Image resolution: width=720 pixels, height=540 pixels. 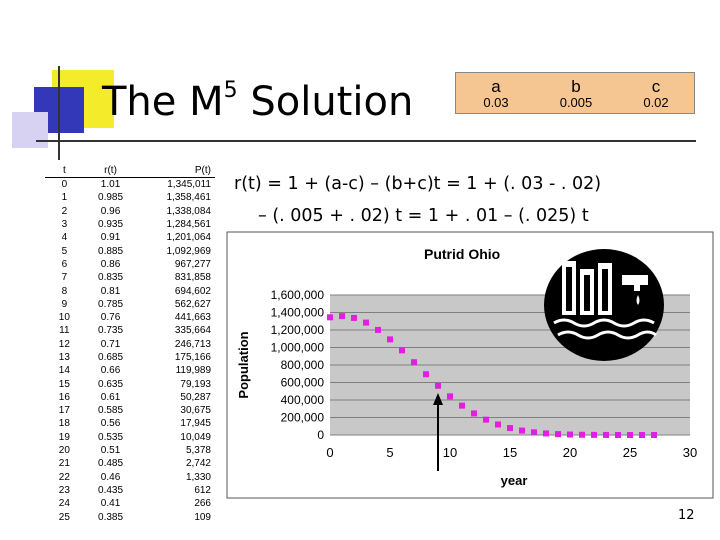 I want to click on table-row: 14 0.66 119,989, so click(x=130, y=370).